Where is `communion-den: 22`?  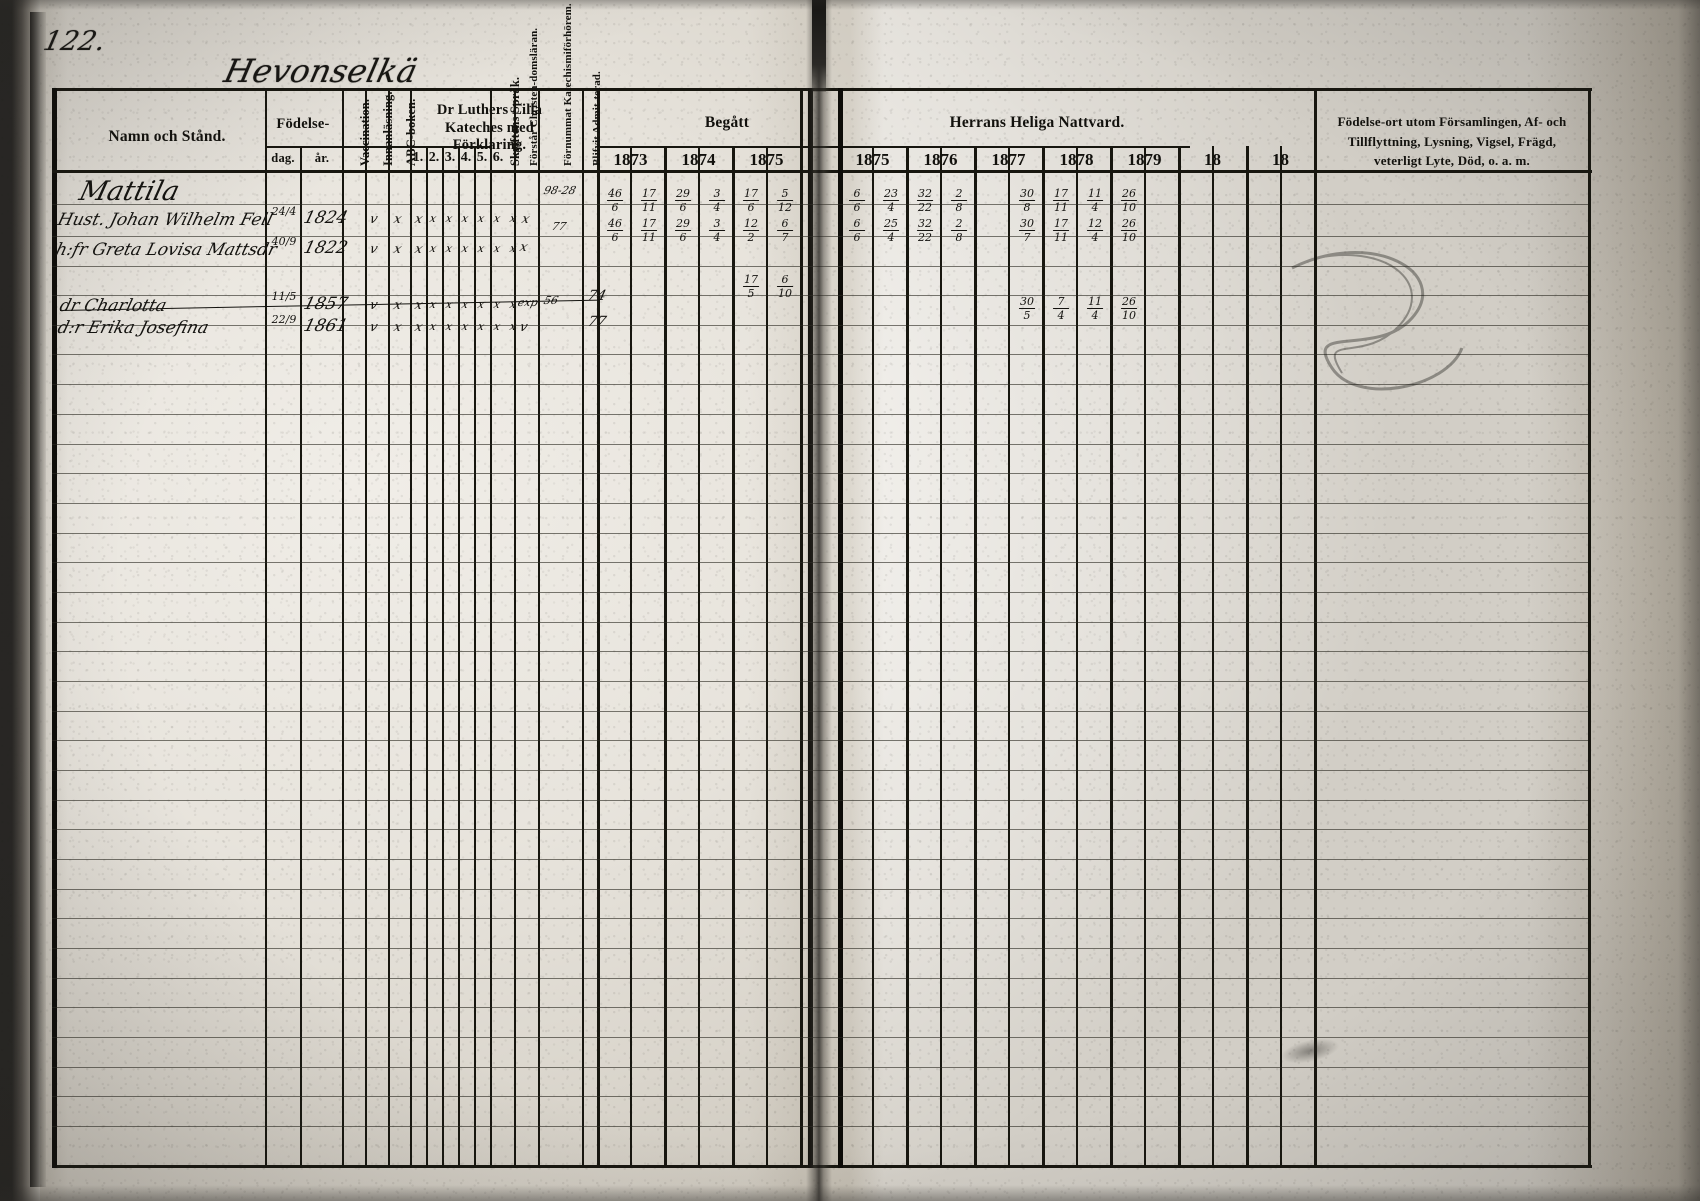
communion-den: 22 is located at coordinates (925, 238).